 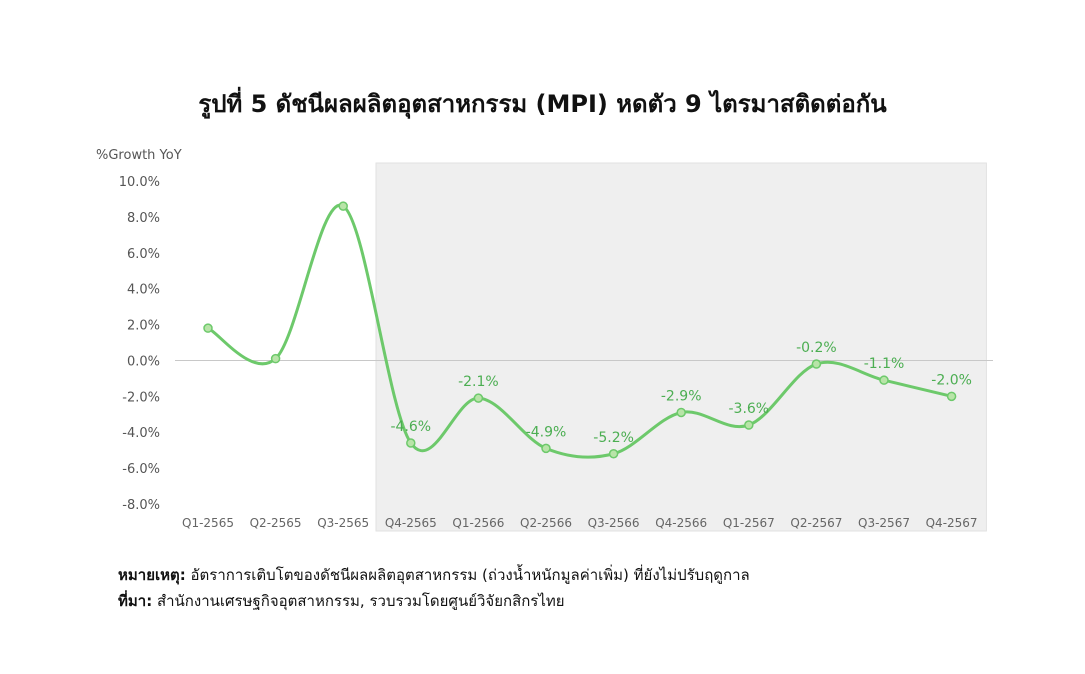 I want to click on x-tick-label: Q1-2566, so click(x=478, y=523).